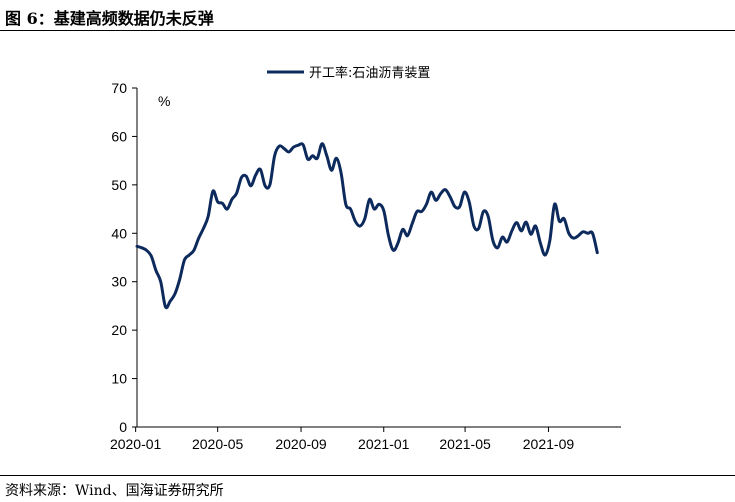  Describe the element at coordinates (119, 282) in the screenshot. I see `y-tick-label: 30` at that location.